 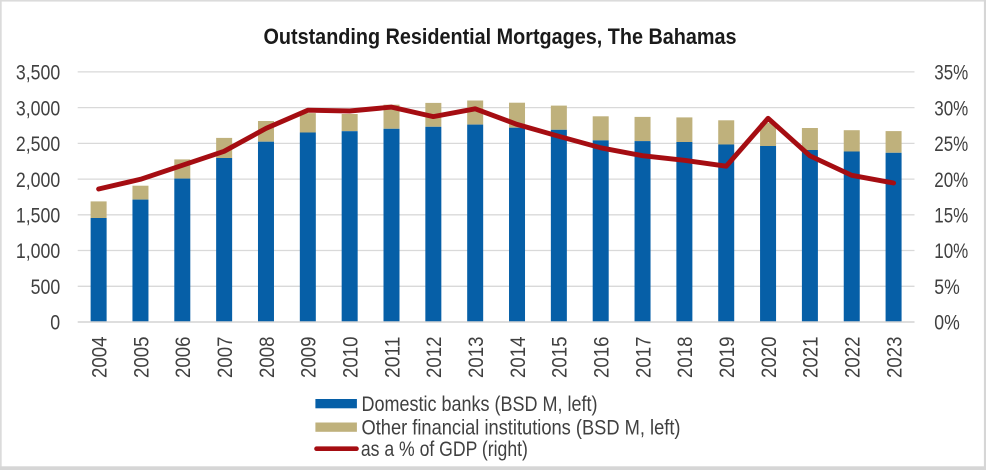 What do you see at coordinates (951, 216) in the screenshot?
I see `svg-text: 15%` at bounding box center [951, 216].